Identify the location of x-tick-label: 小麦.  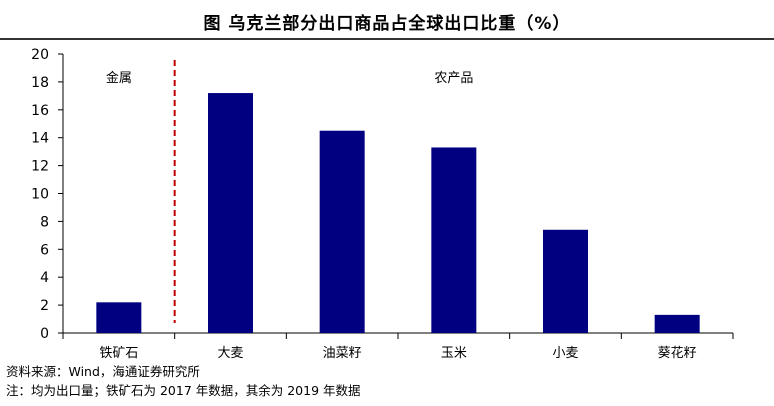
(565, 353).